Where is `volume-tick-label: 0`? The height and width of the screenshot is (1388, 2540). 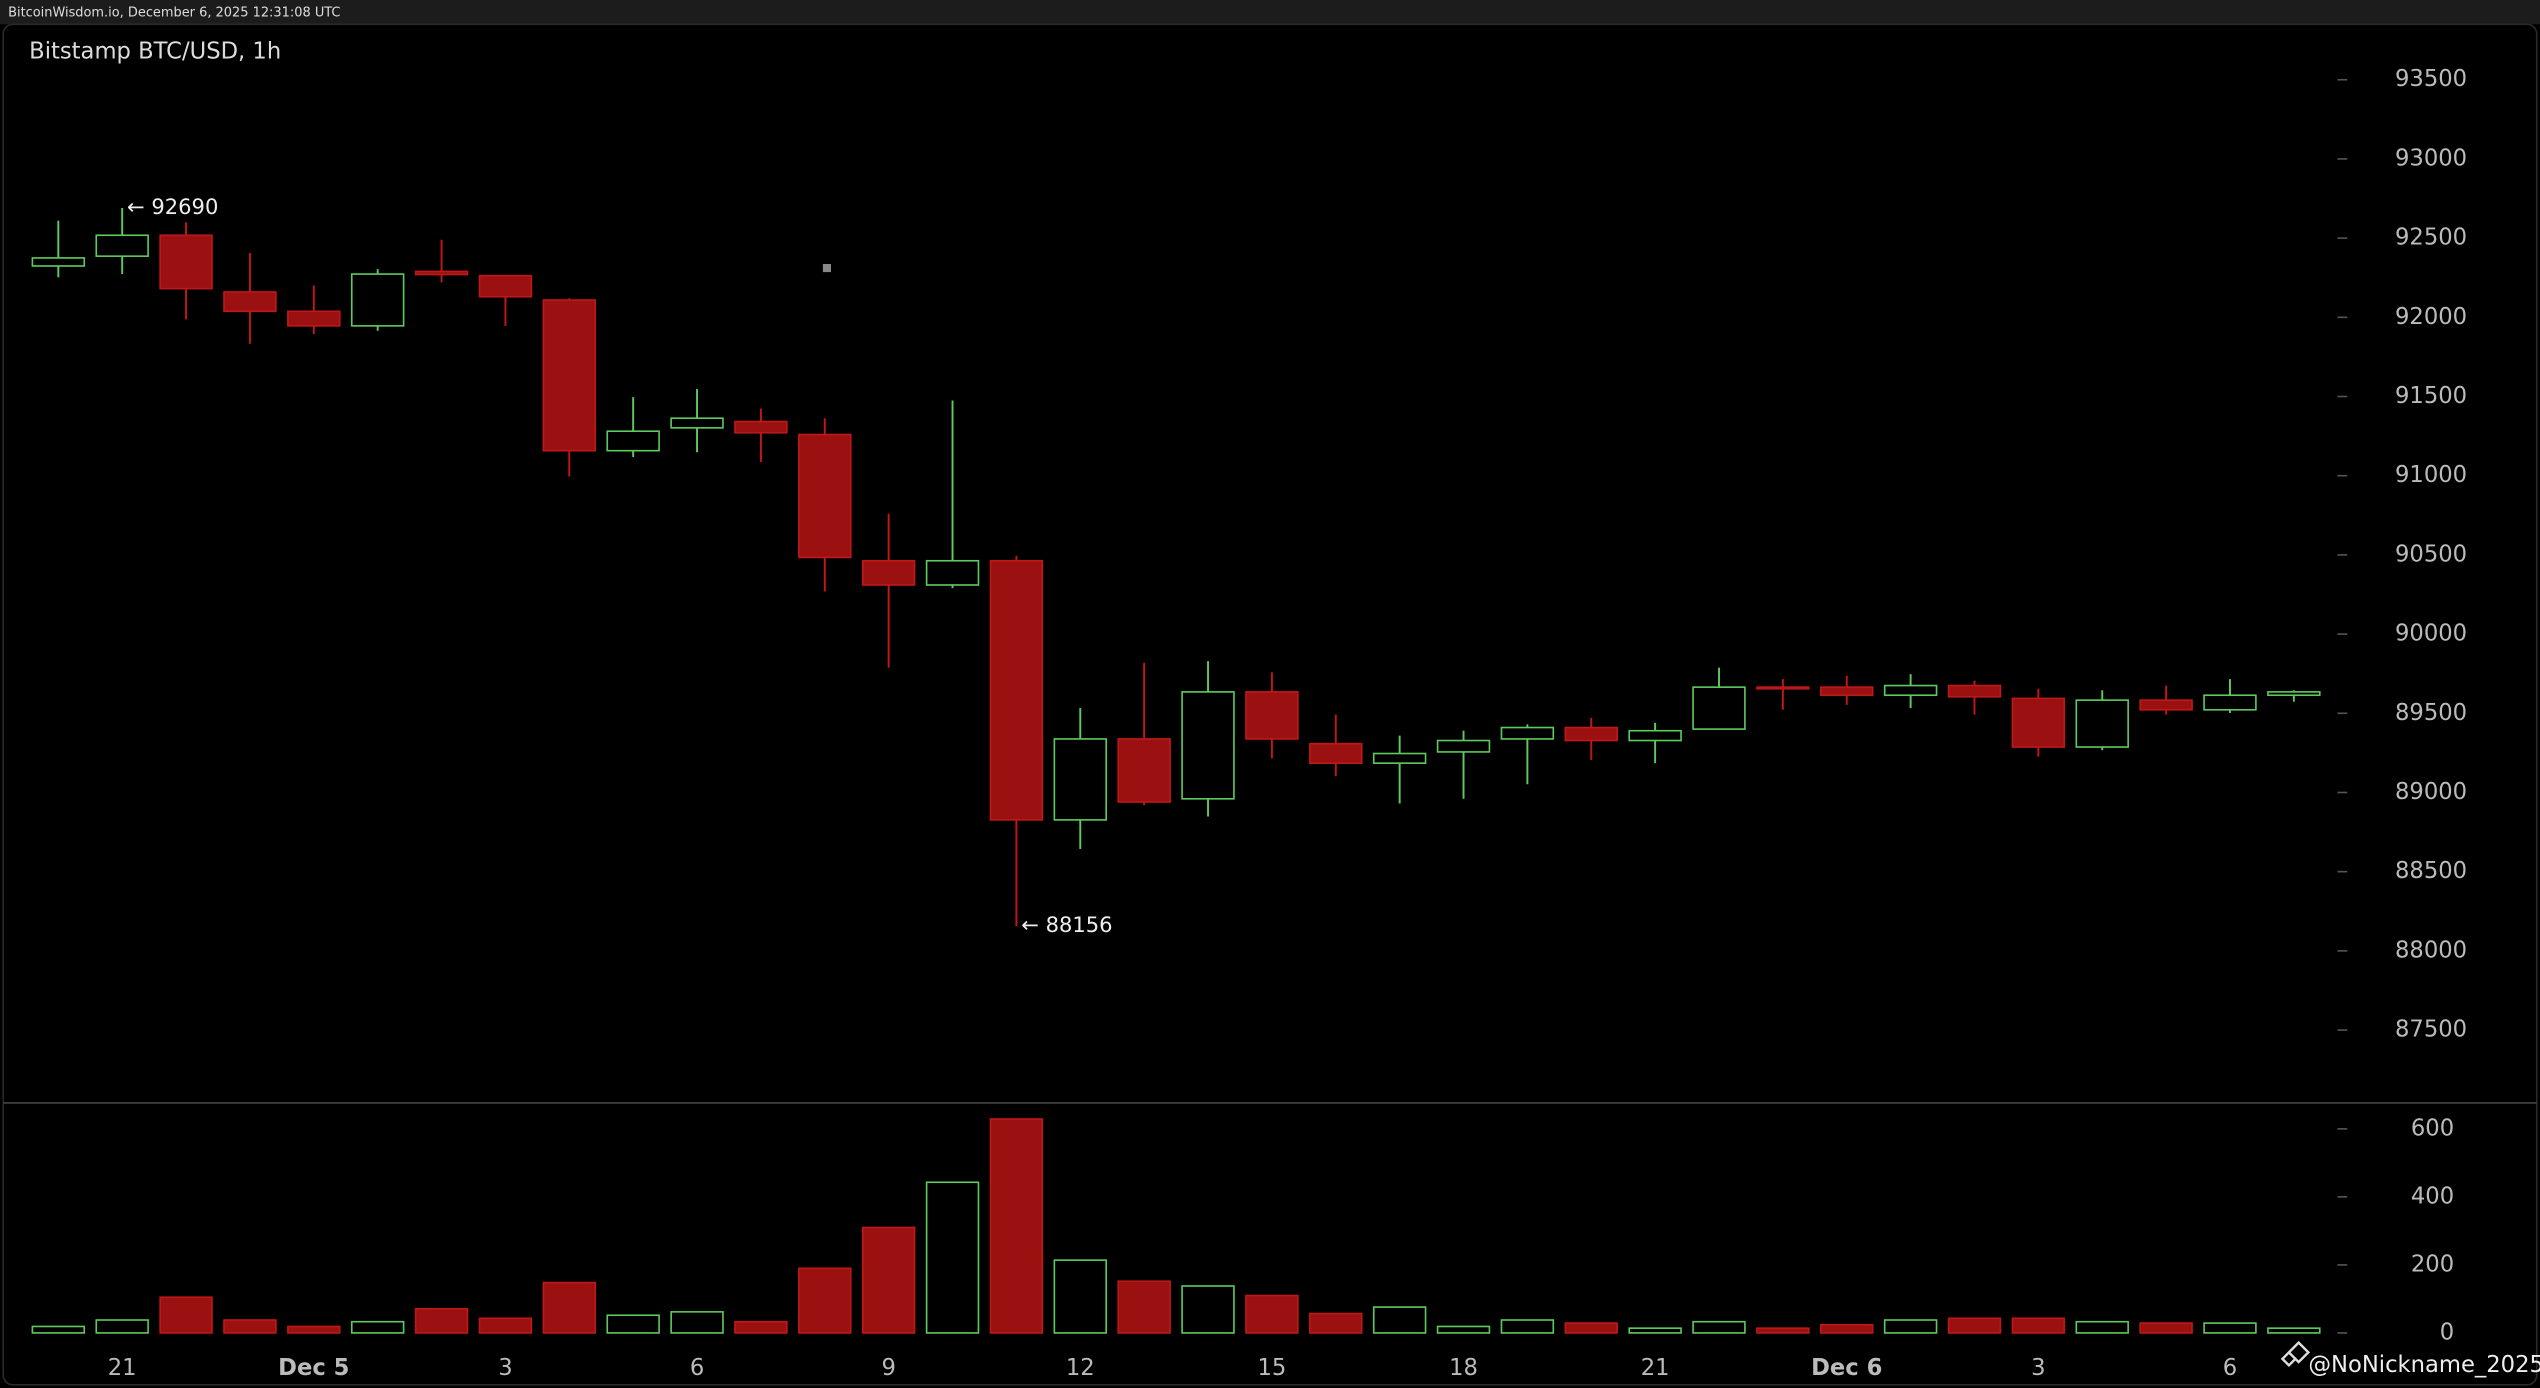
volume-tick-label: 0 is located at coordinates (2447, 1332).